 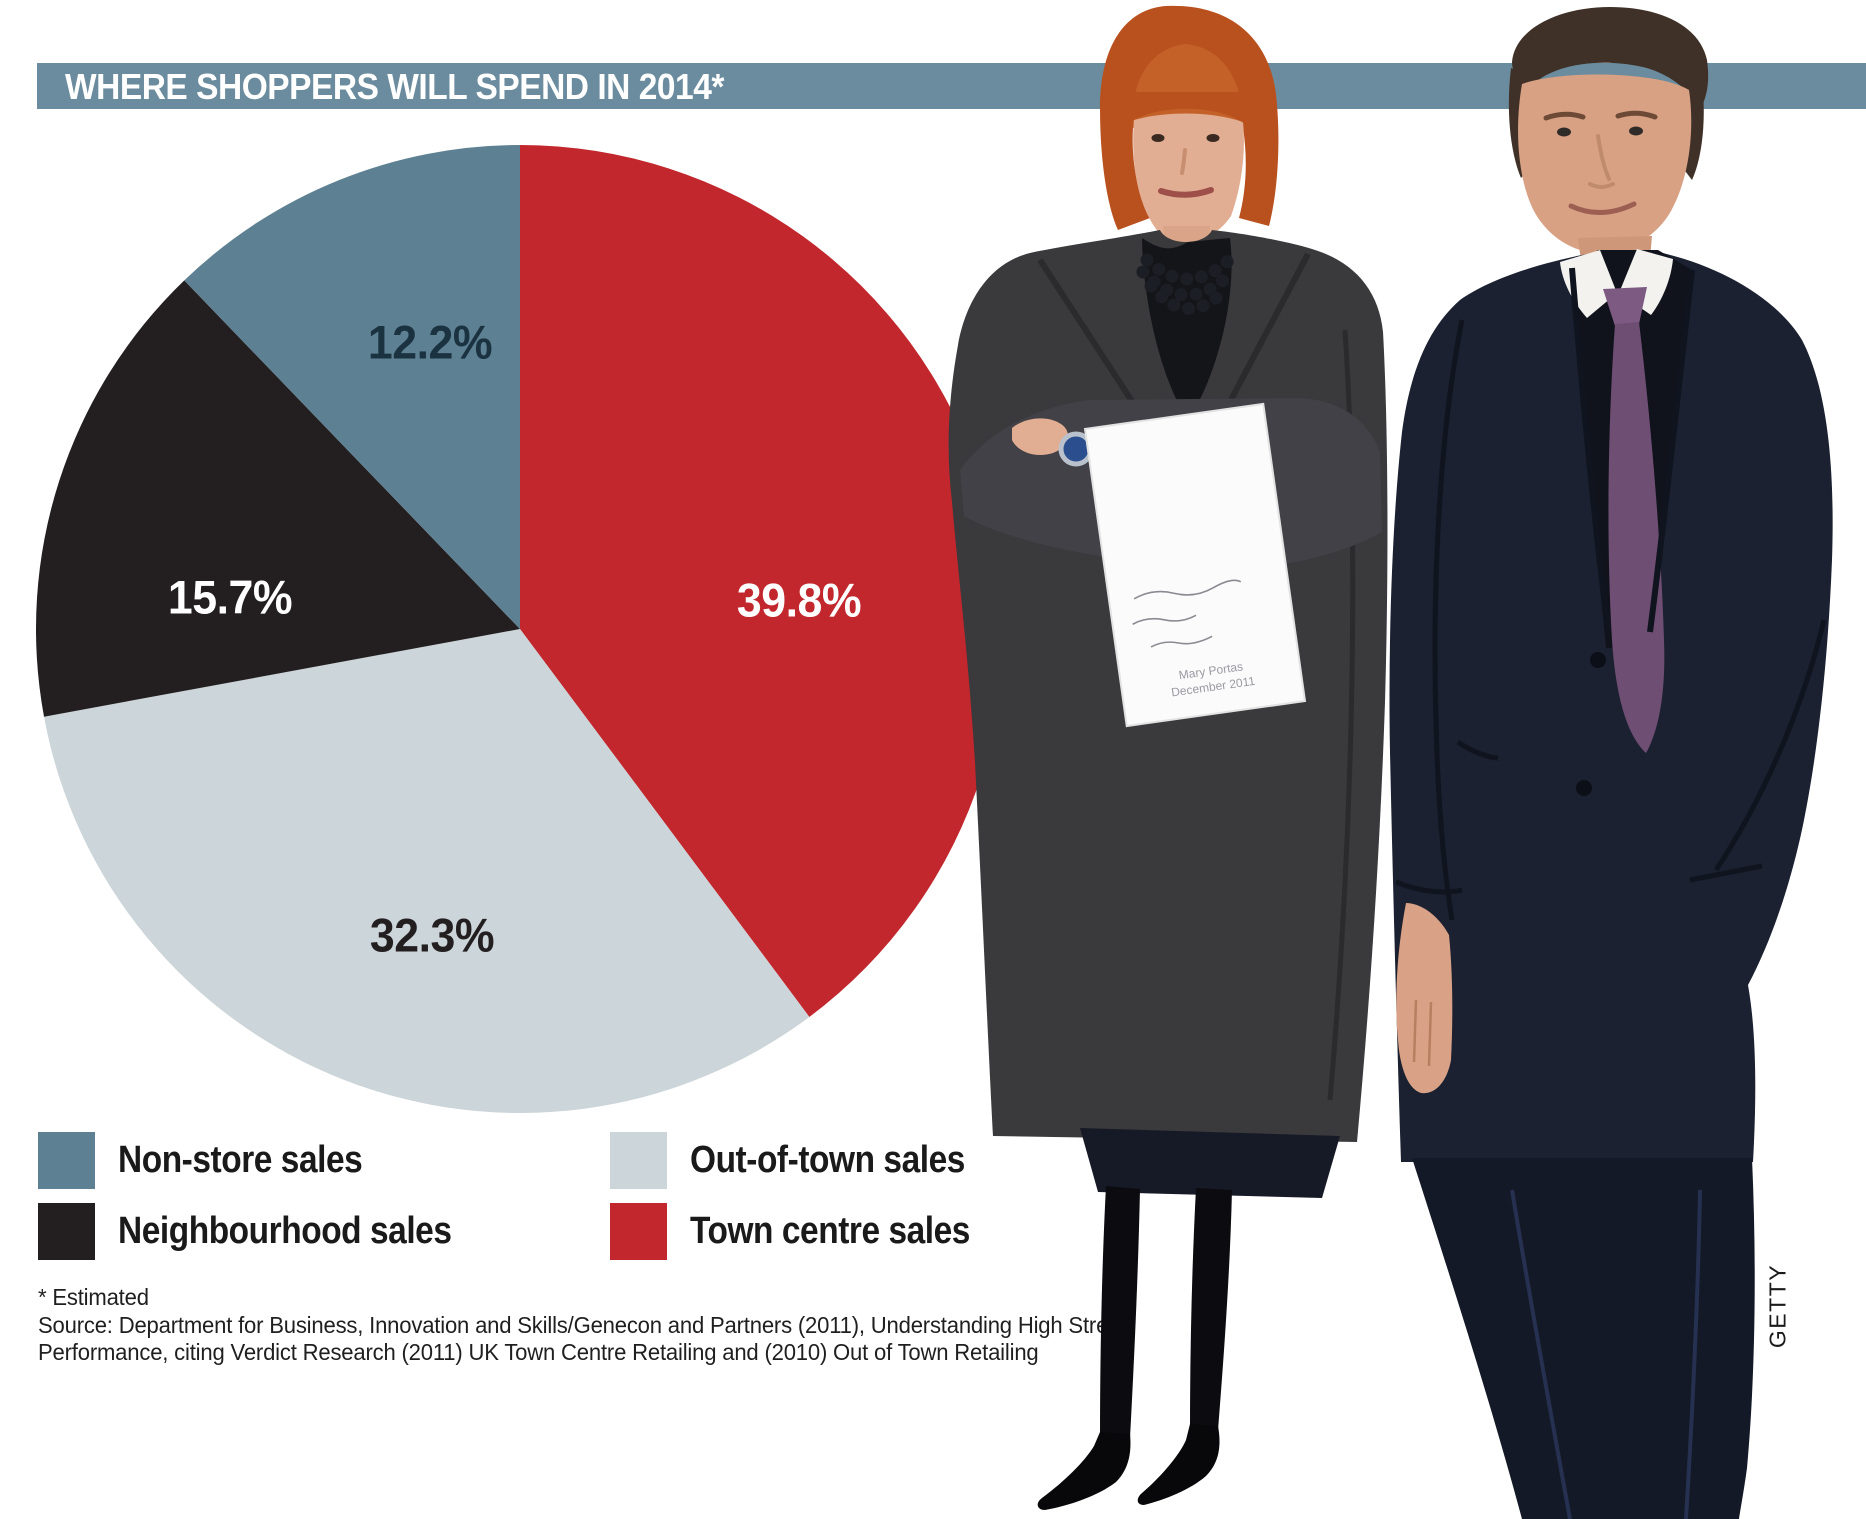 I want to click on cameron-nose, so click(x=1601, y=161).